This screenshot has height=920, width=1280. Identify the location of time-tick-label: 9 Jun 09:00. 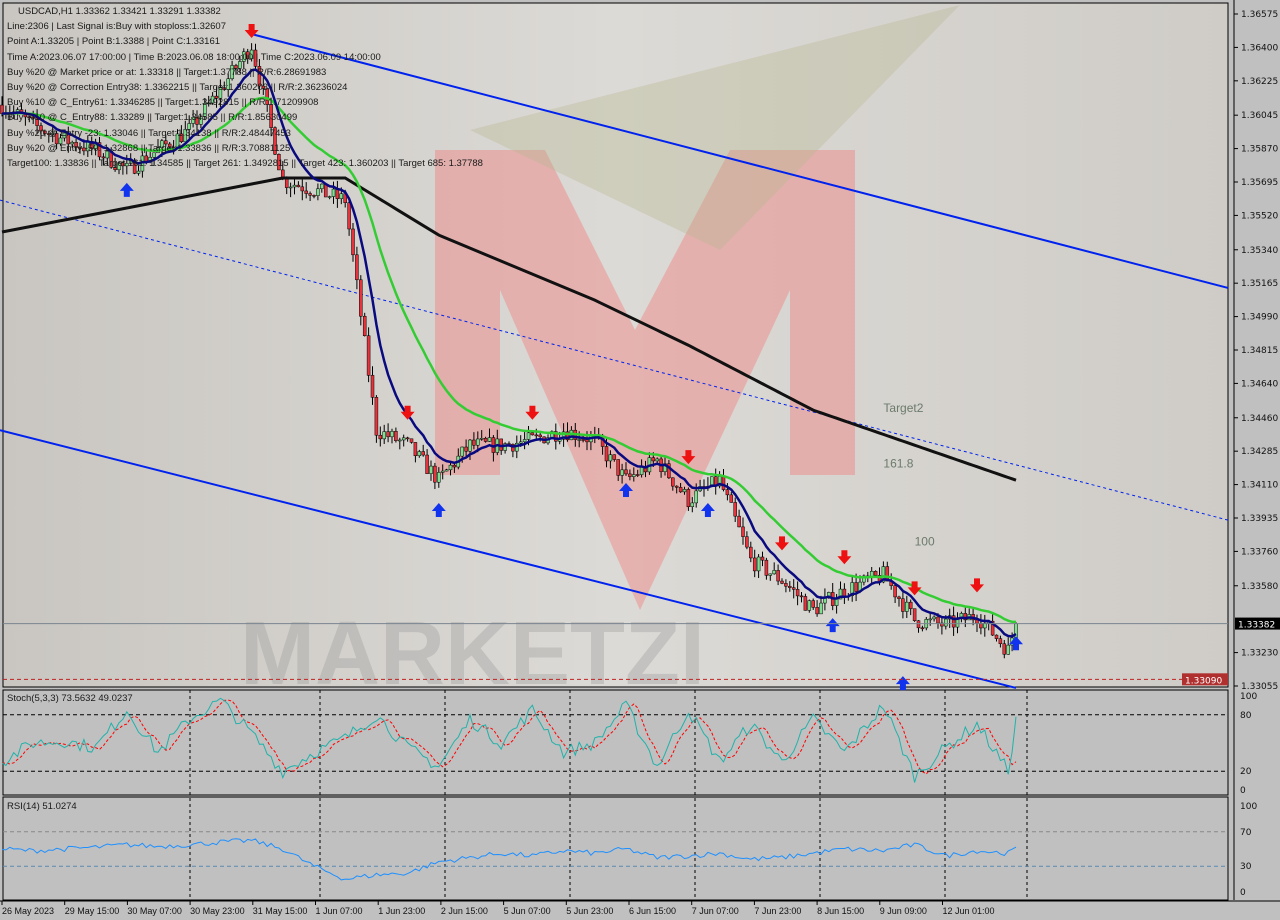
(903, 911).